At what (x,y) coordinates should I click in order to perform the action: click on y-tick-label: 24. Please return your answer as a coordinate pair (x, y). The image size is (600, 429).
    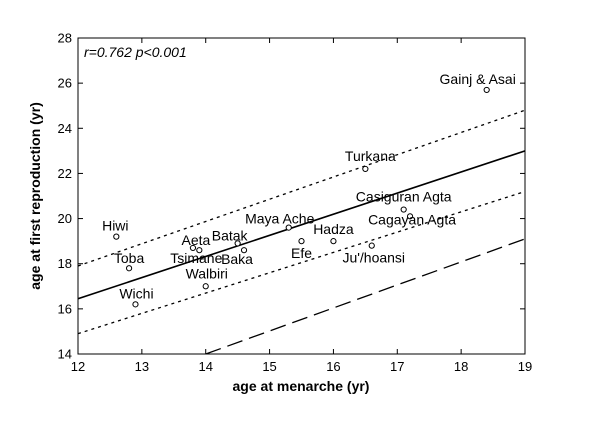
    Looking at the image, I should click on (65, 128).